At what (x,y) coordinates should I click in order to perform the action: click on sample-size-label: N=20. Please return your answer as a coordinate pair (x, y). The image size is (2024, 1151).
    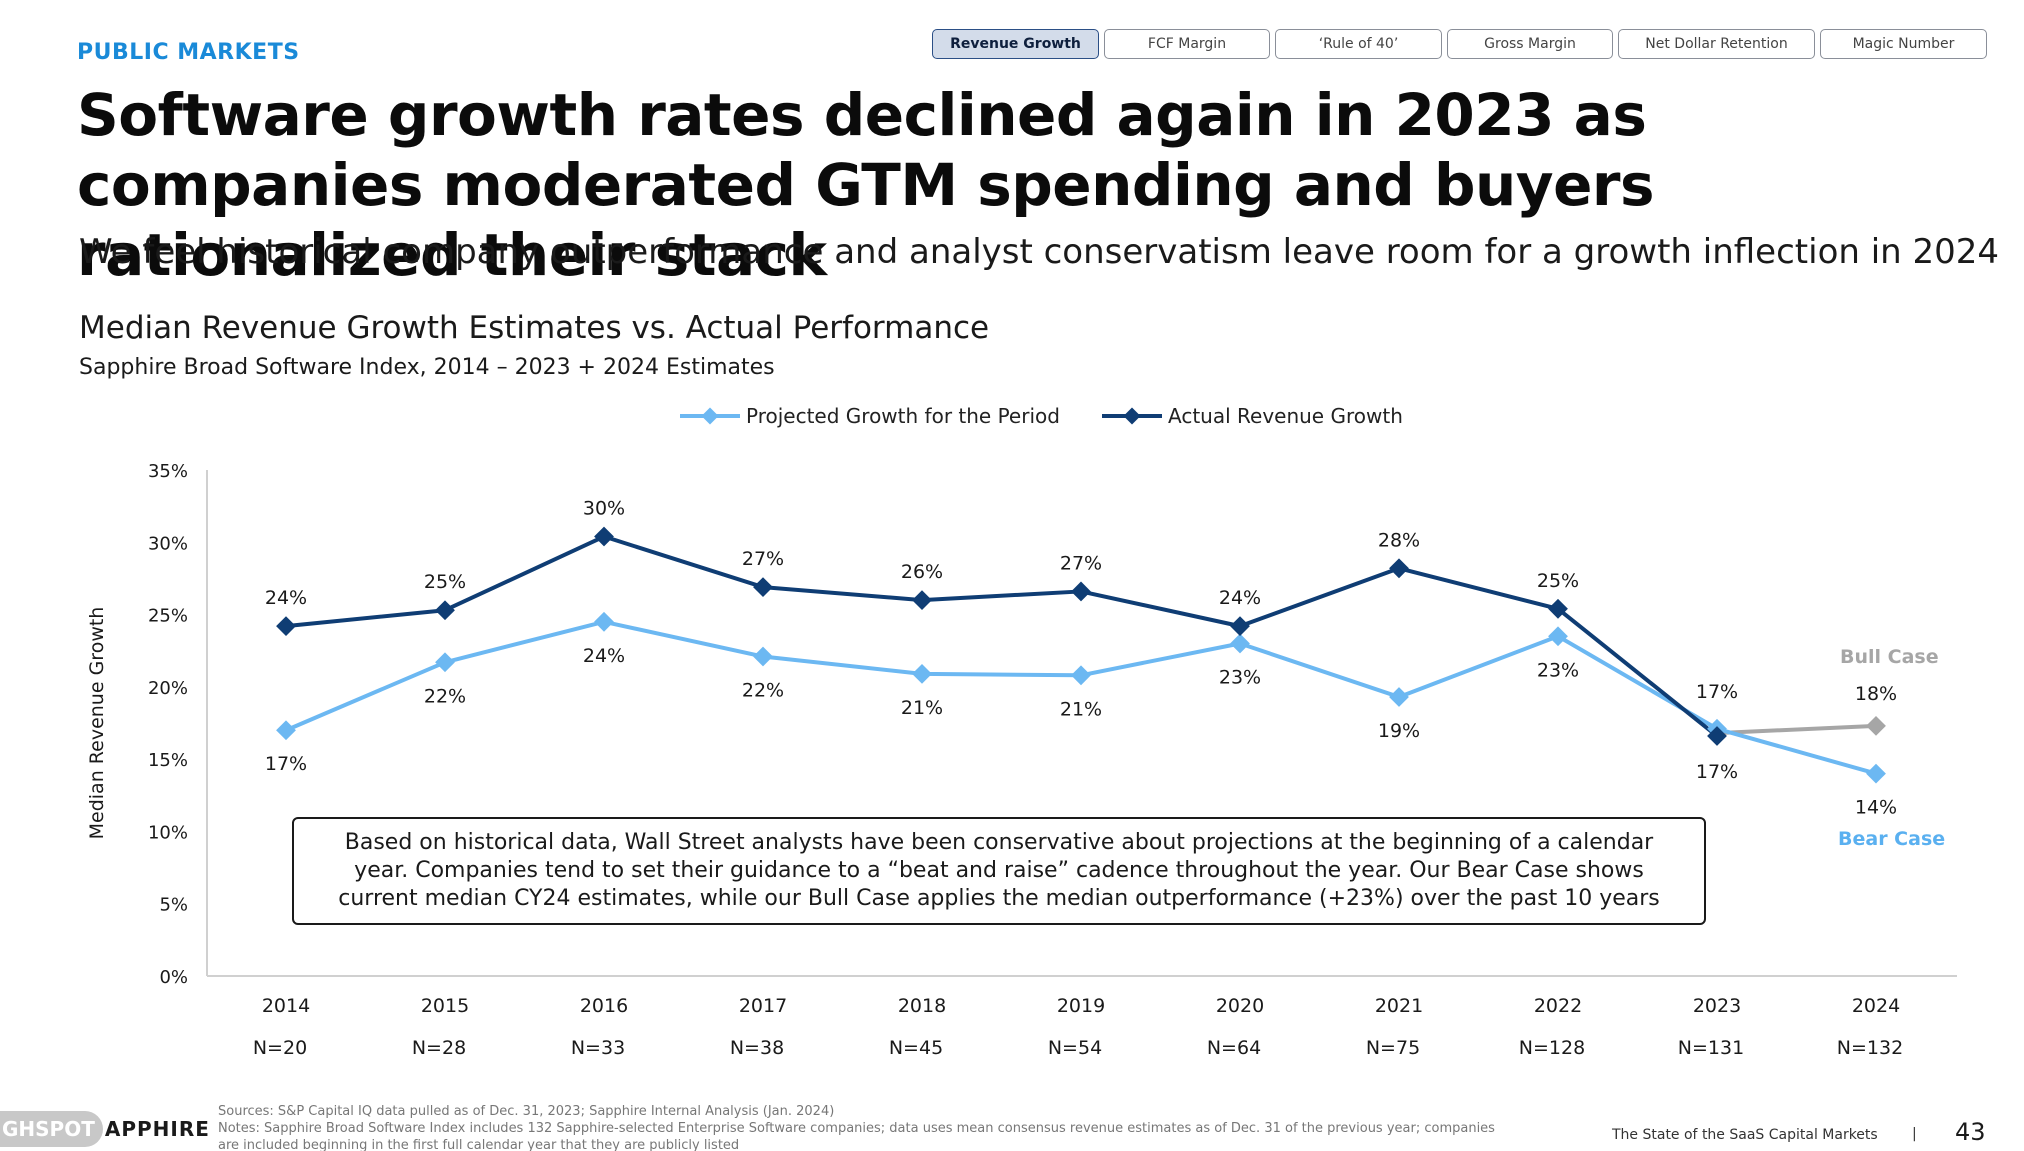
    Looking at the image, I should click on (280, 1048).